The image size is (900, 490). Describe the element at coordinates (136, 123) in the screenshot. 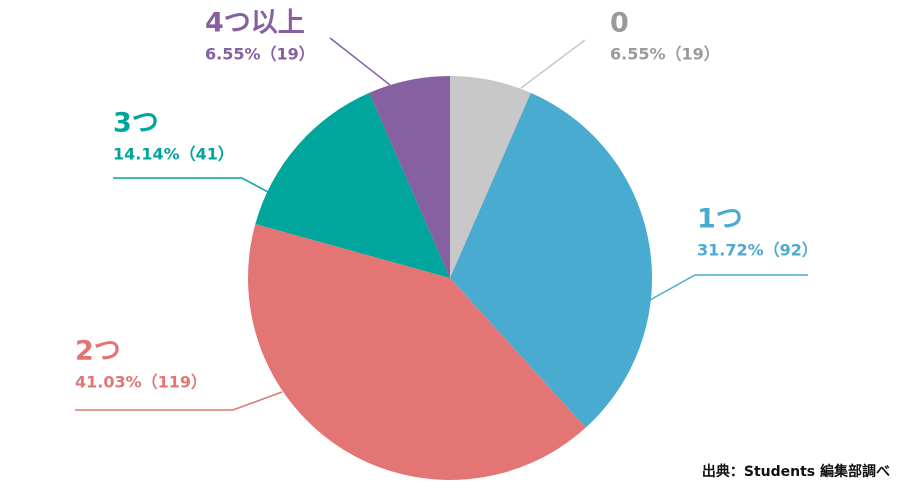

I see `slice-label: 3つ` at that location.